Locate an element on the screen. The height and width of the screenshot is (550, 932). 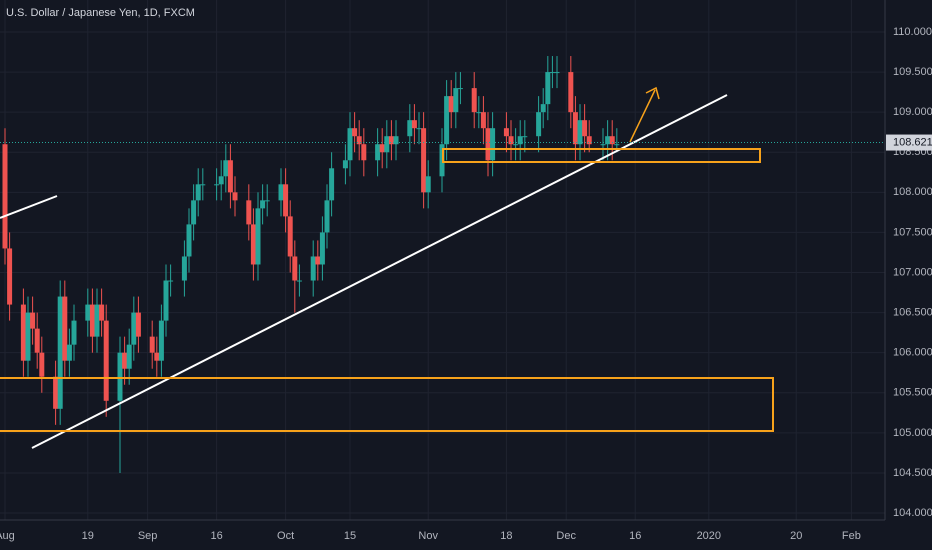
y-tick-label: 110.000 is located at coordinates (912, 32).